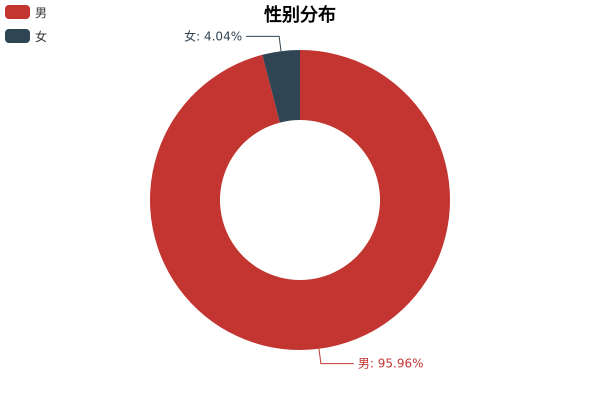 This screenshot has width=600, height=400. I want to click on legend: 男女, so click(26, 24).